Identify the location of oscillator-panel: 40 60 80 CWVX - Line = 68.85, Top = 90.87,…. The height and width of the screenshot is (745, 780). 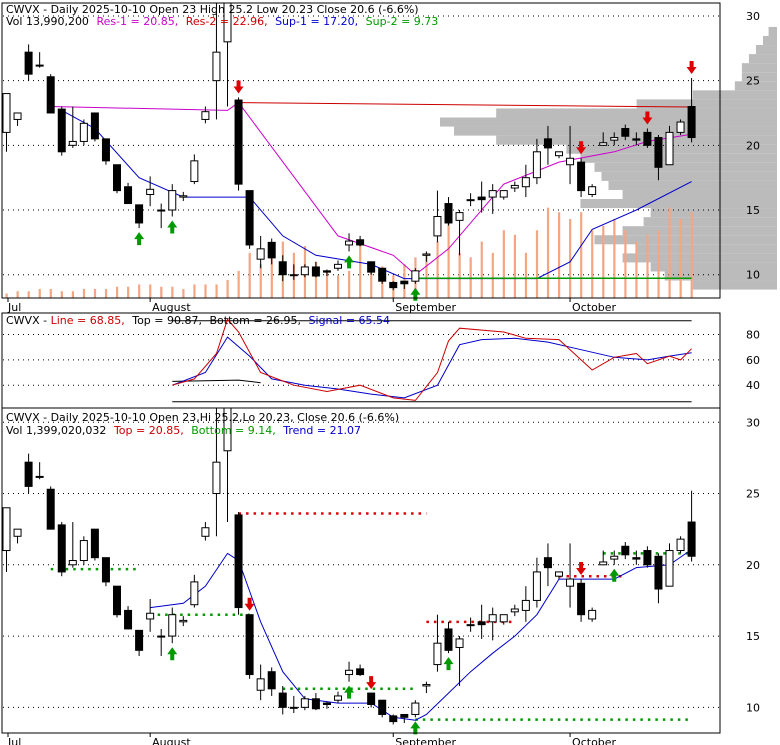
(380, 360).